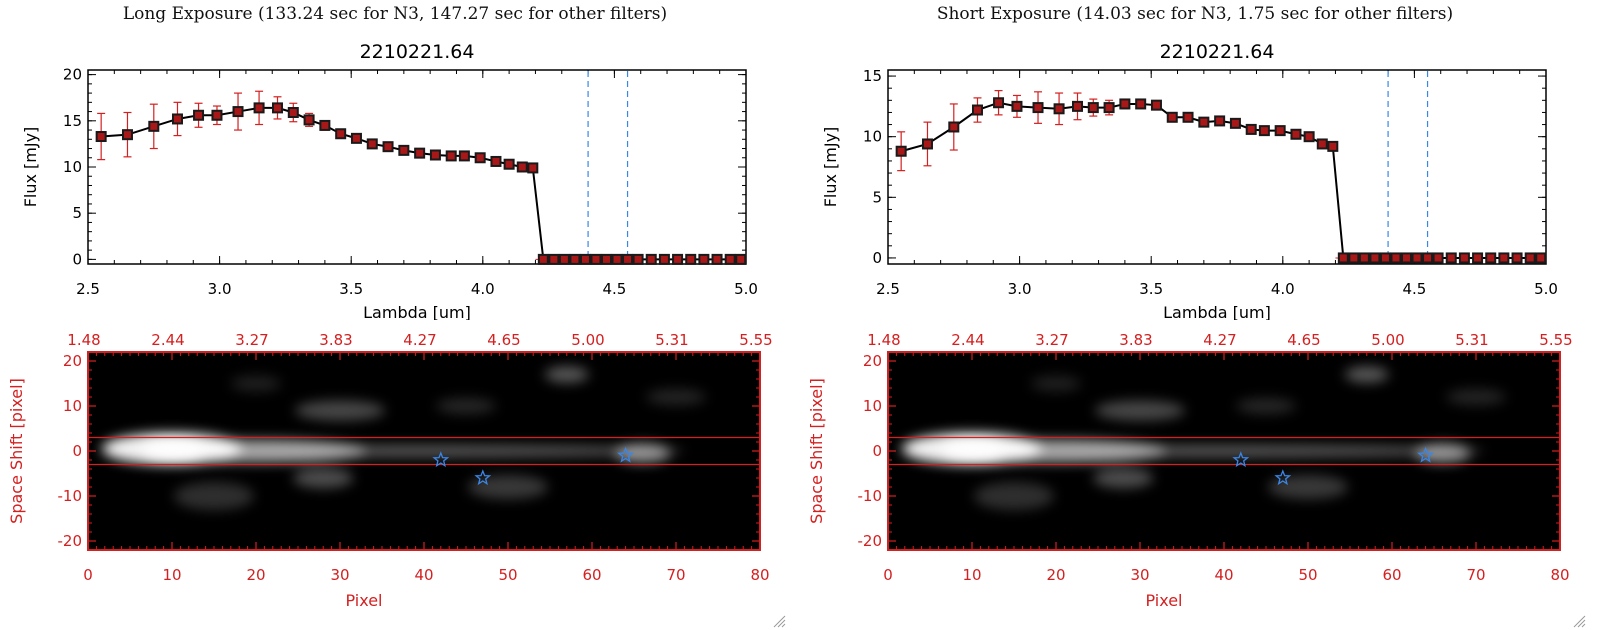  I want to click on x-tick-label: 50, so click(507, 575).